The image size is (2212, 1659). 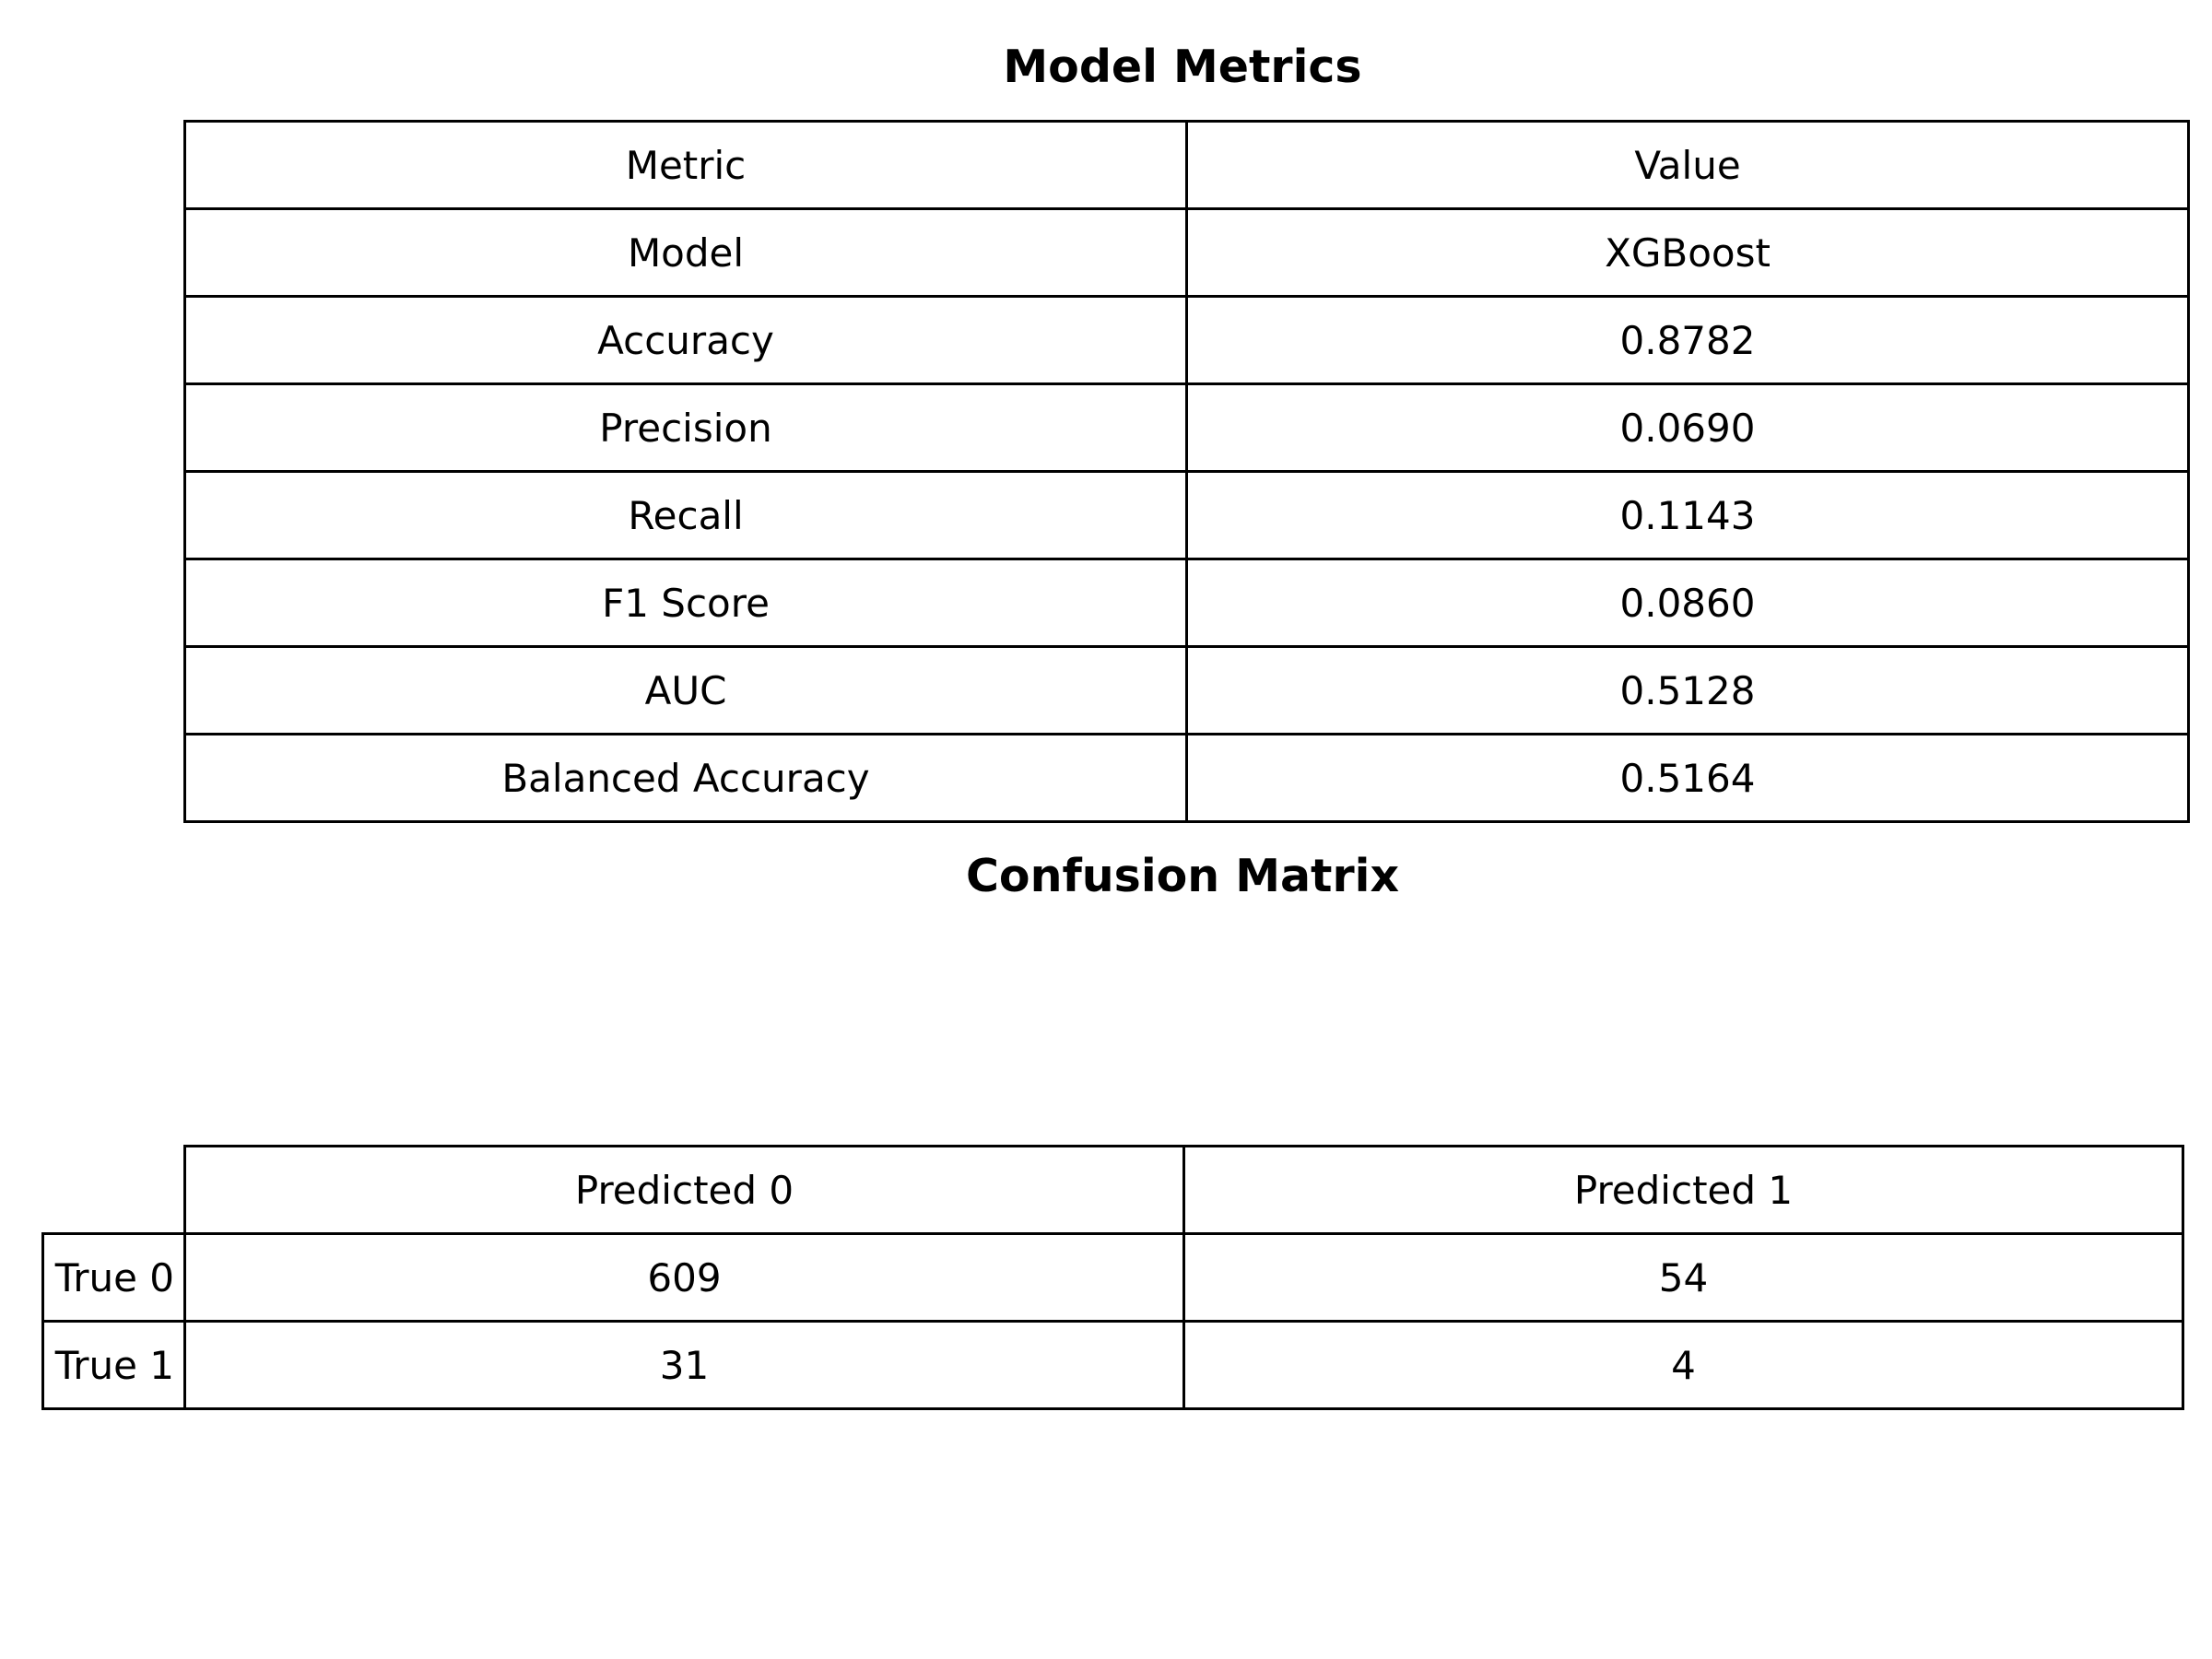 What do you see at coordinates (685, 778) in the screenshot?
I see `metric-name-cell: Balanced Accuracy` at bounding box center [685, 778].